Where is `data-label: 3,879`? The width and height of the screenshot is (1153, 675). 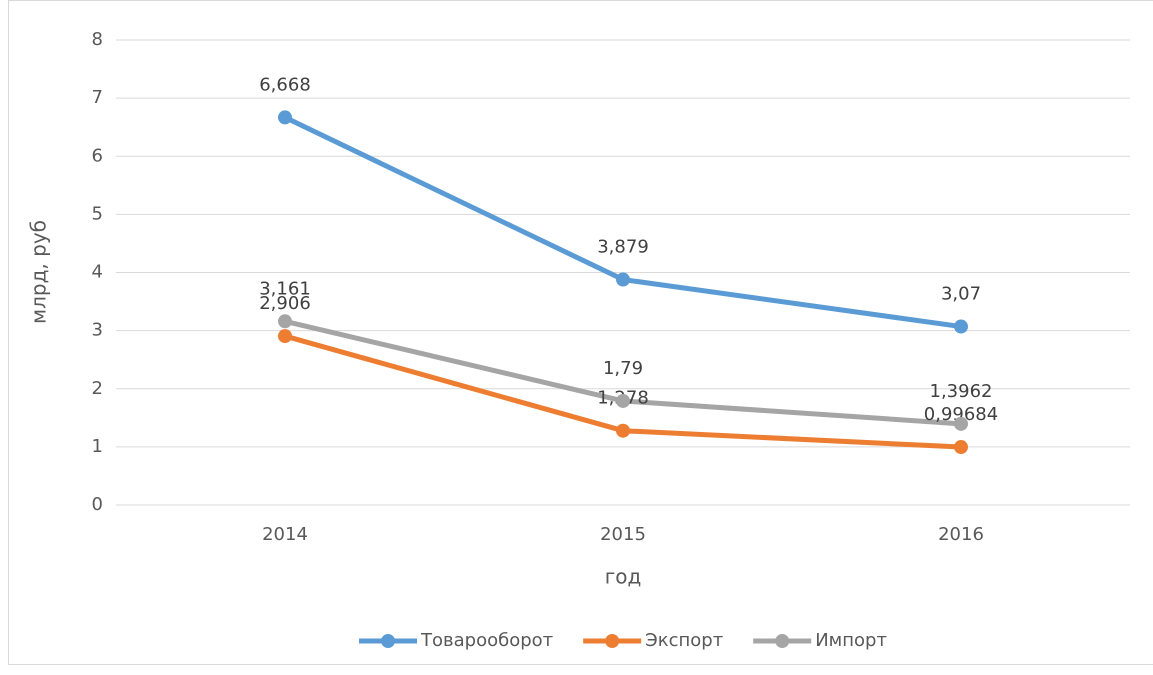 data-label: 3,879 is located at coordinates (623, 247).